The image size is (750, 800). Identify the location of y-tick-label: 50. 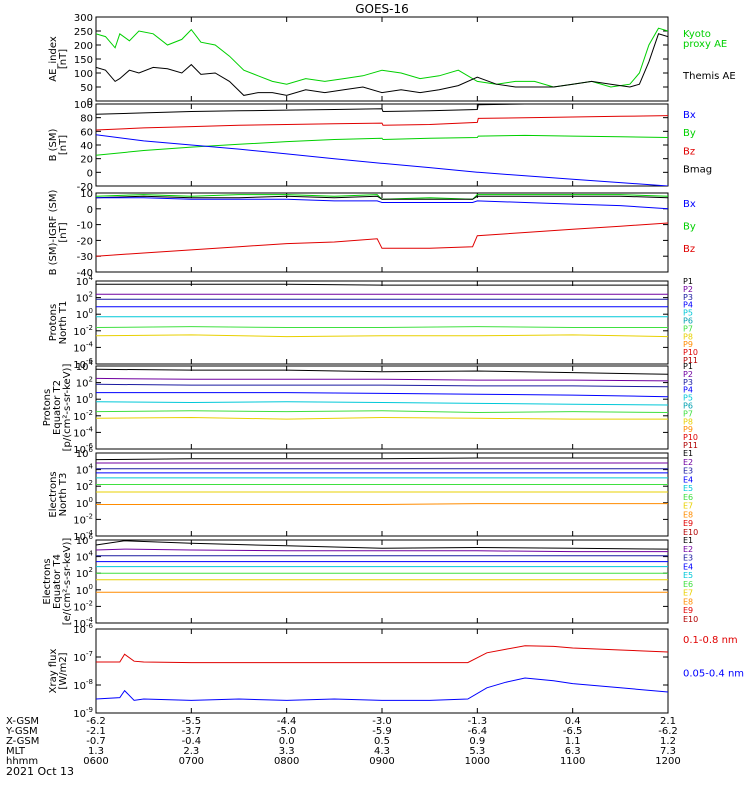
(86, 88).